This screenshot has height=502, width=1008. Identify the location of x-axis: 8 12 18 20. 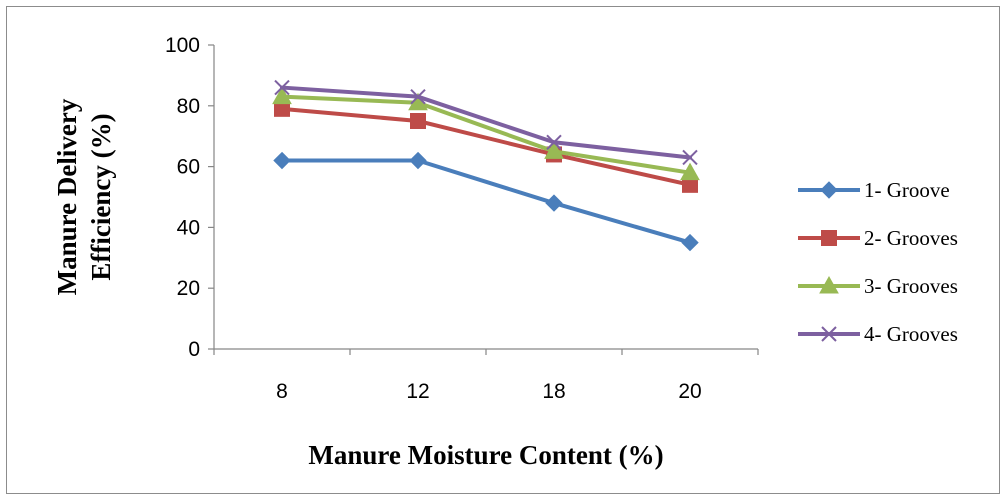
(486, 375).